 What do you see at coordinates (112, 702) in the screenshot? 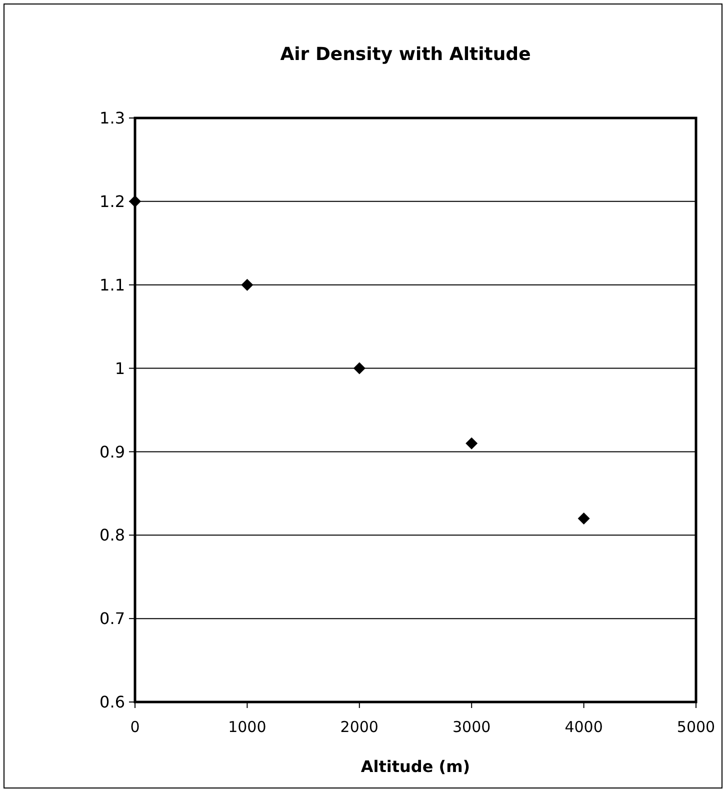
I see `y-tick-label: 0.6` at bounding box center [112, 702].